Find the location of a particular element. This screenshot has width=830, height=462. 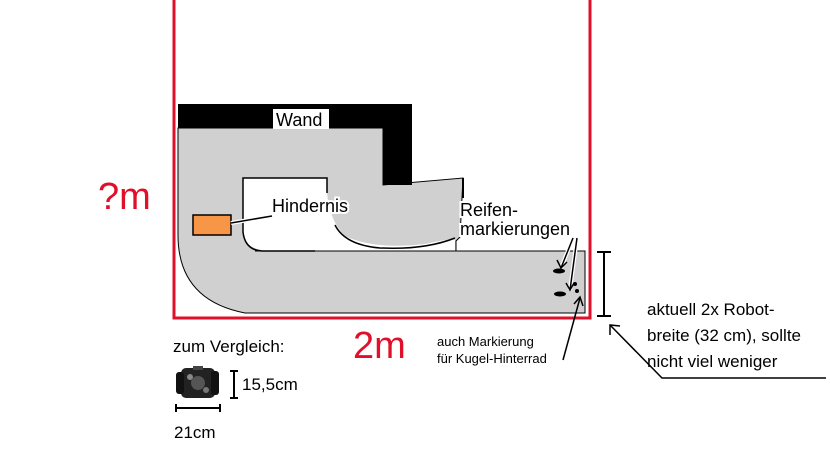

caster-label-2: für Kugel-Hinterrad is located at coordinates (492, 358).